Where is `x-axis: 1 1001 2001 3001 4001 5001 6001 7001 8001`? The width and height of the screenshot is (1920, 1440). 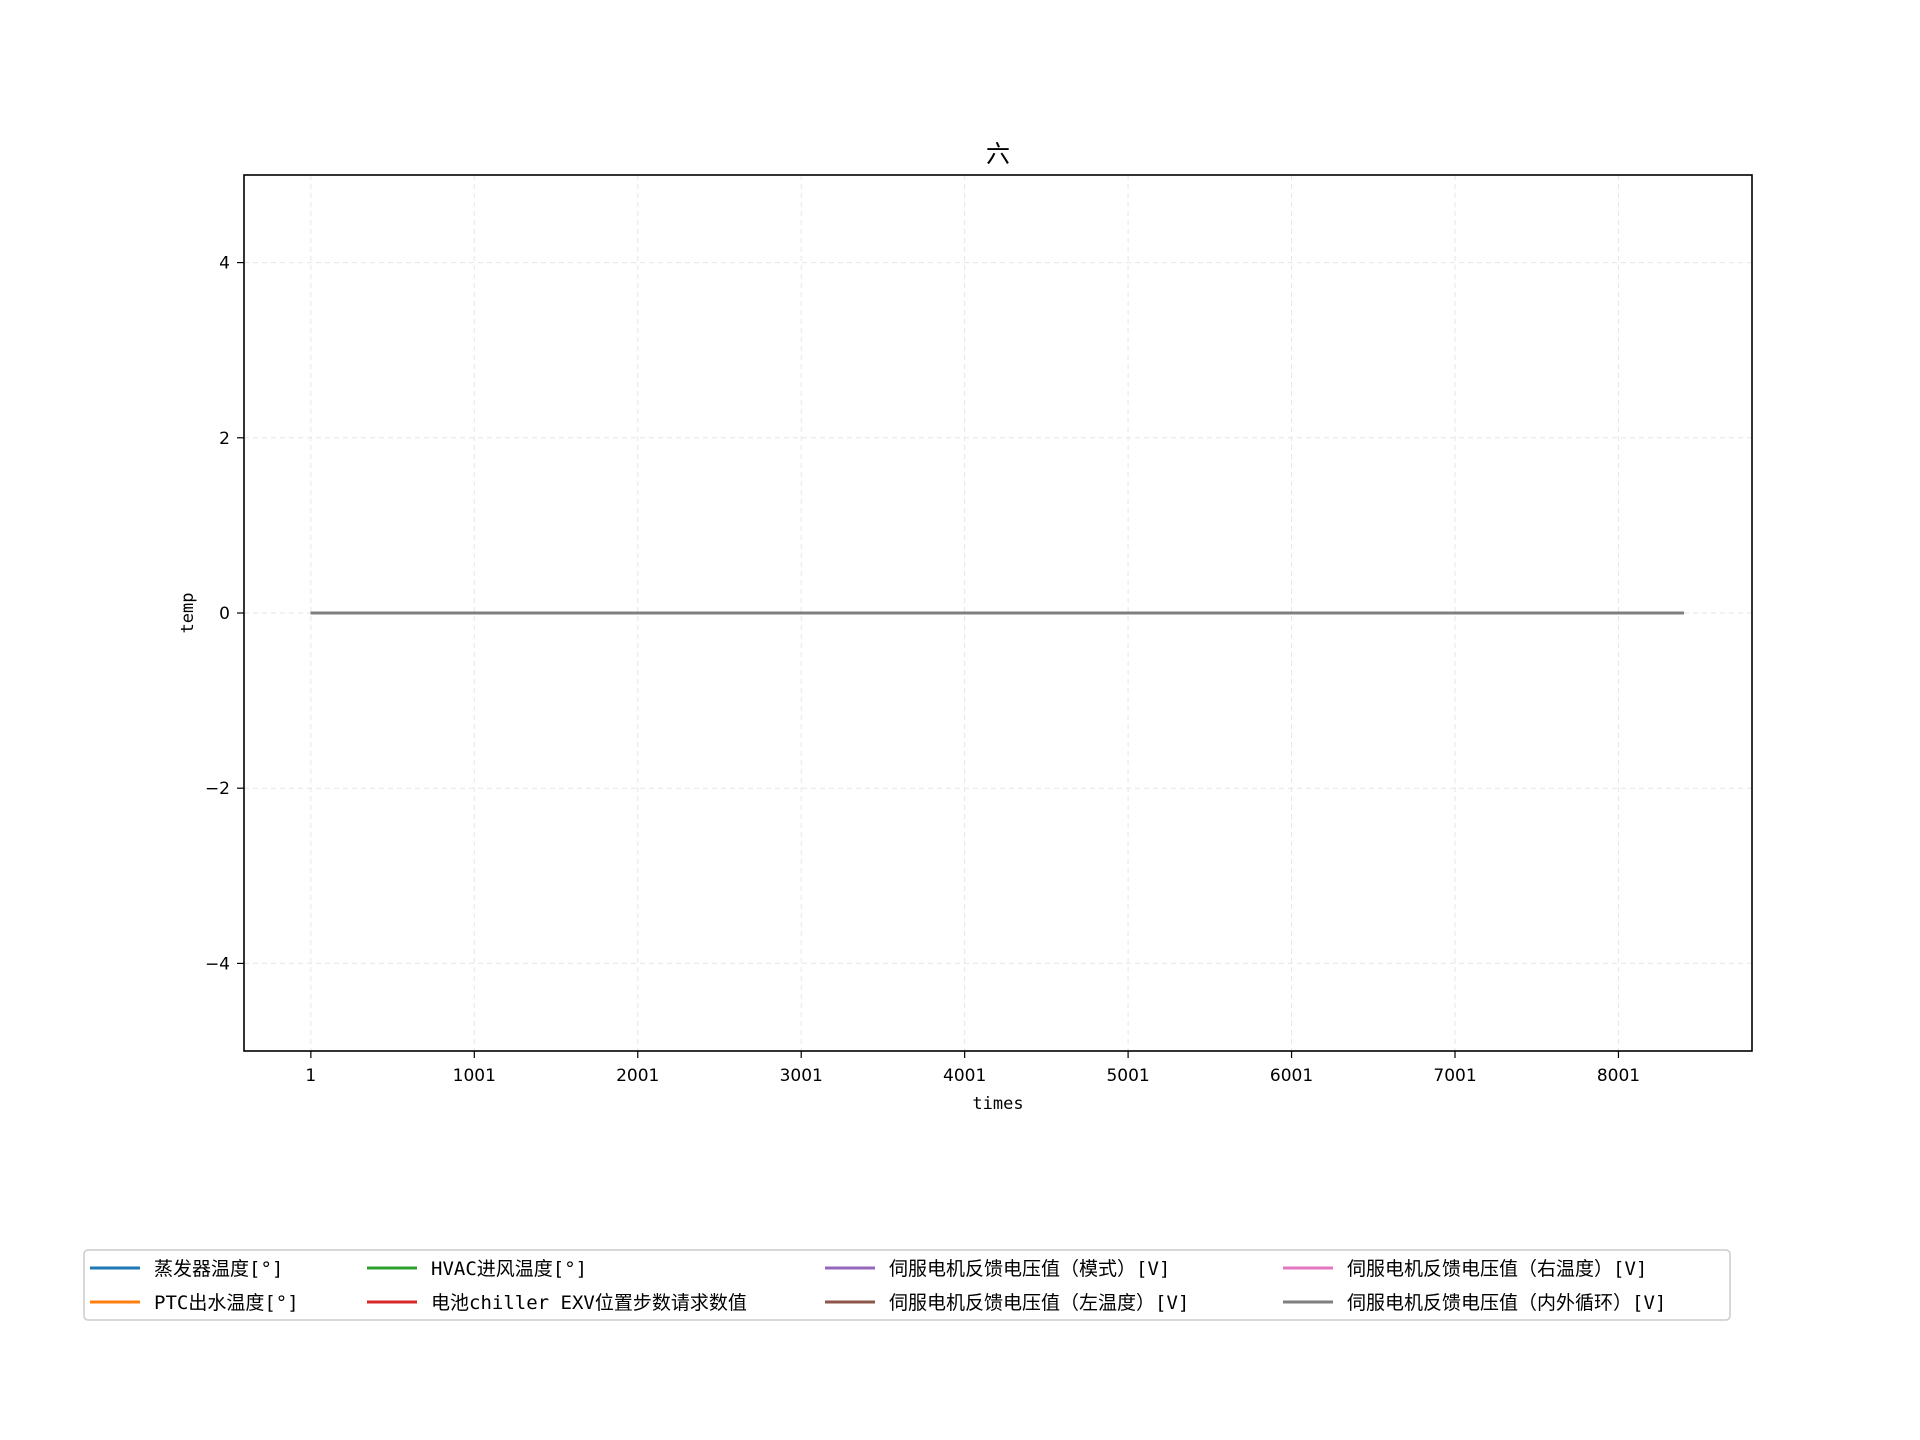 x-axis: 1 1001 2001 3001 4001 5001 6001 7001 8001 is located at coordinates (972, 1068).